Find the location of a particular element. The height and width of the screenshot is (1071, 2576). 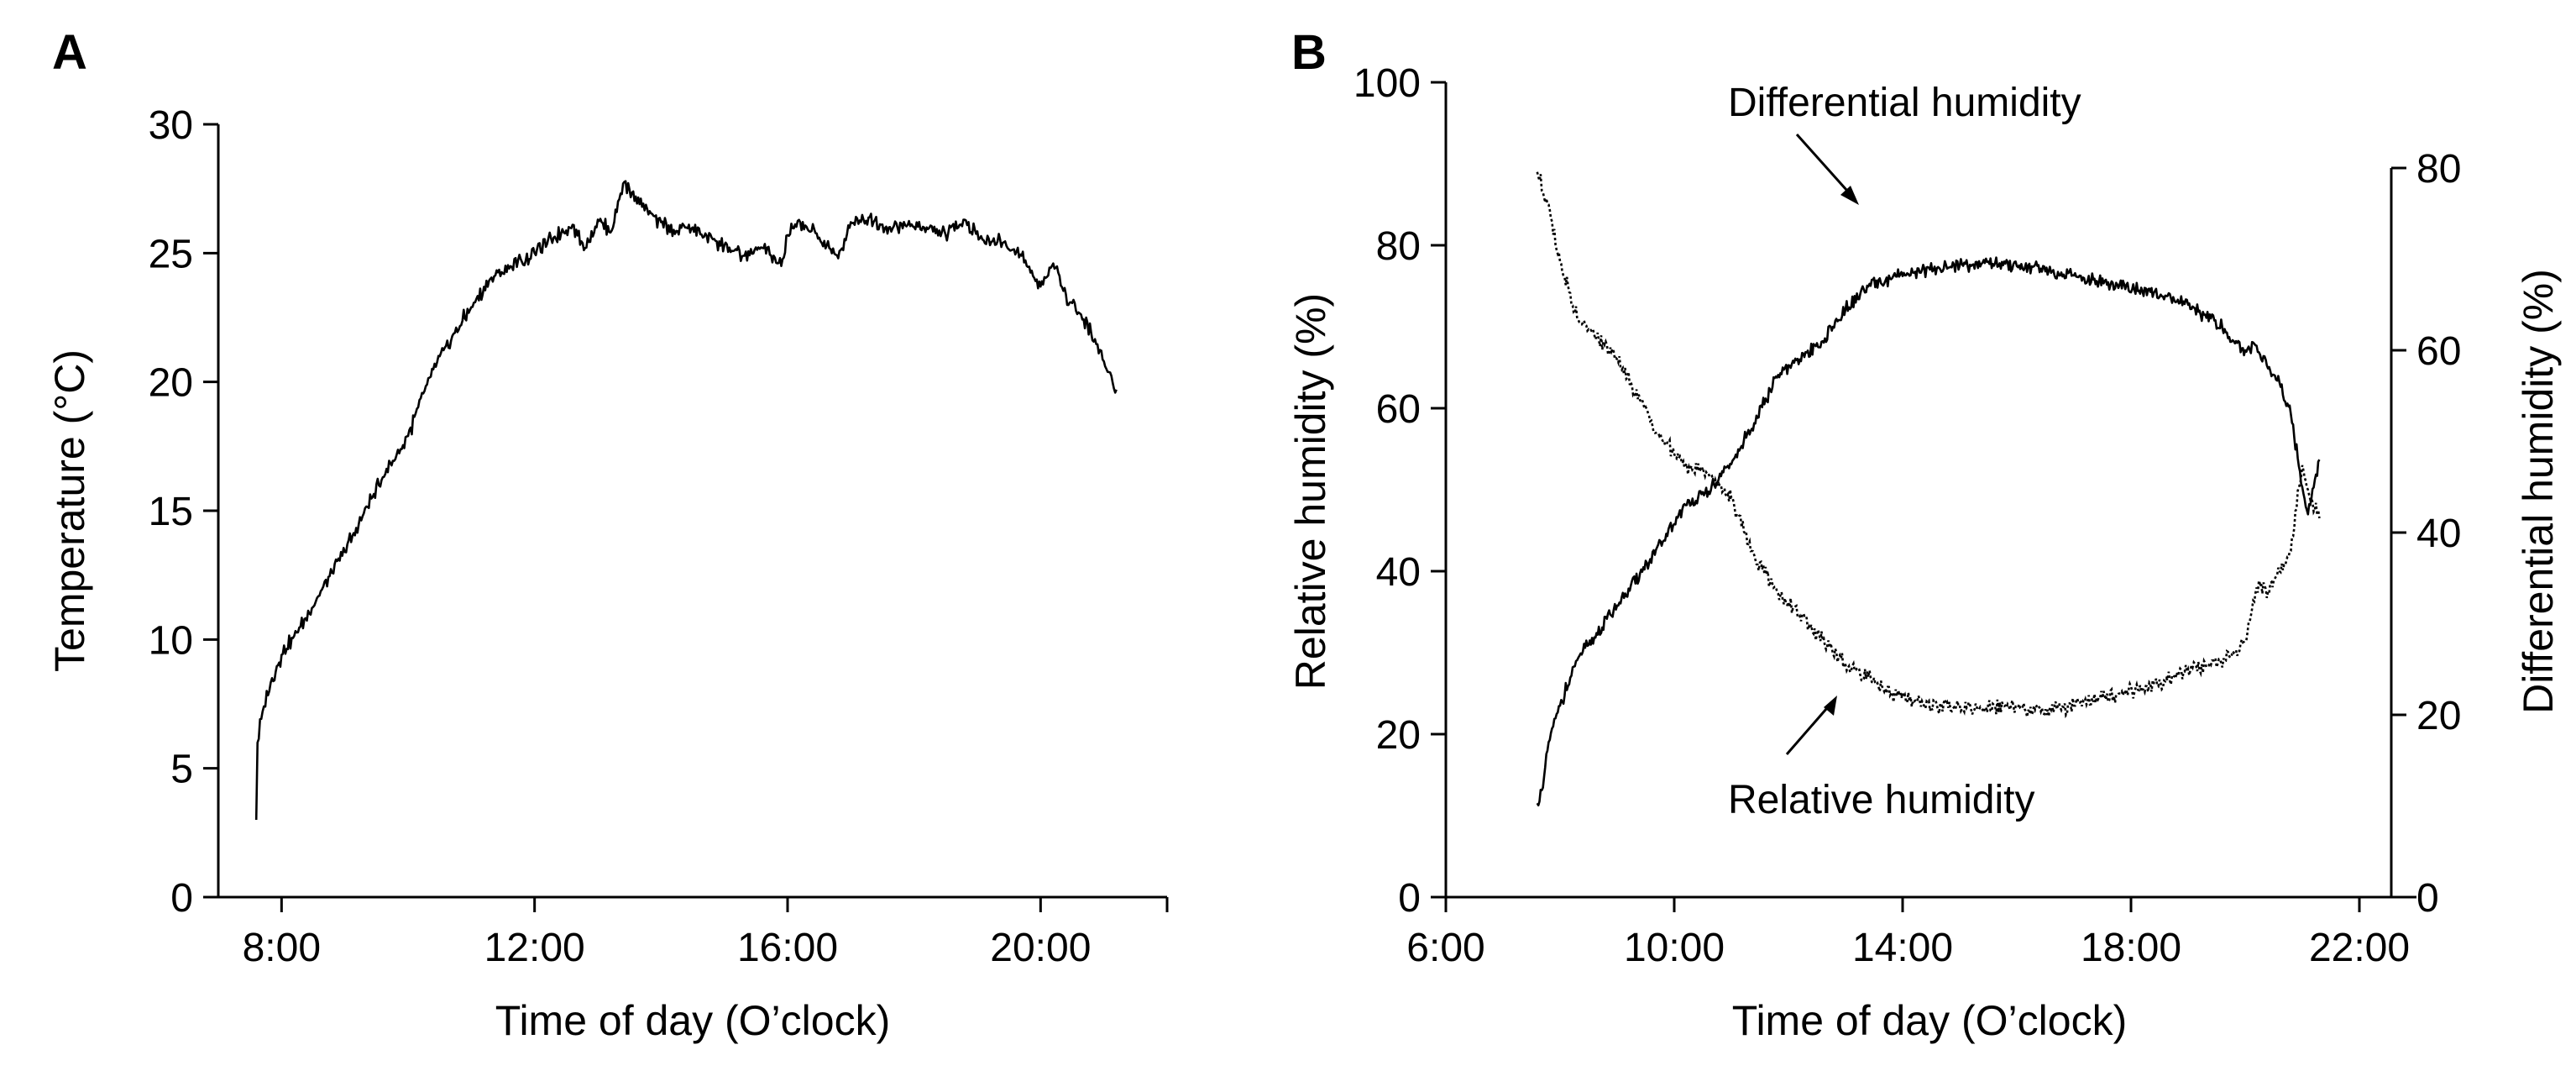

panel-a-x-axis-title: Time of day (O’clock) is located at coordinates (693, 1020).